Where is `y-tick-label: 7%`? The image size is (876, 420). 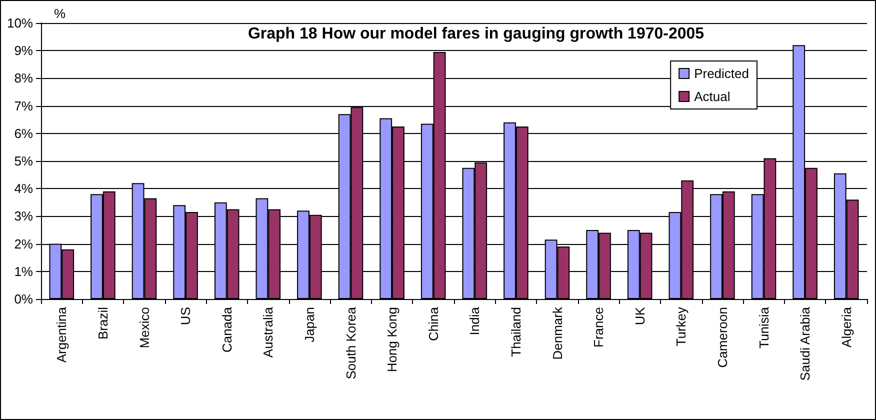 y-tick-label: 7% is located at coordinates (24, 106).